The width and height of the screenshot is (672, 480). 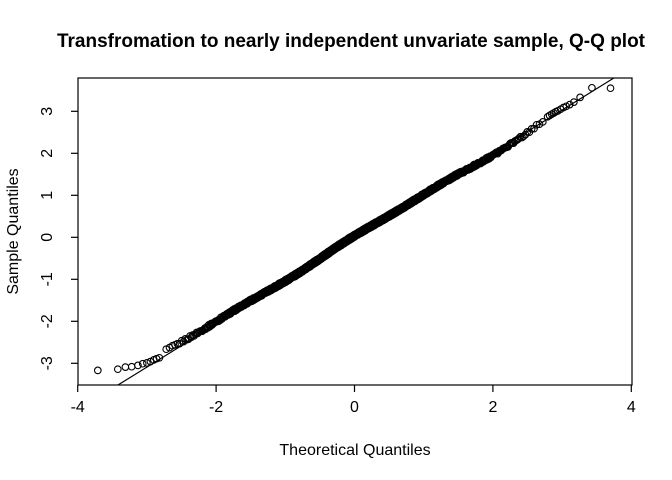 What do you see at coordinates (47, 279) in the screenshot?
I see `y-tick-label: -1` at bounding box center [47, 279].